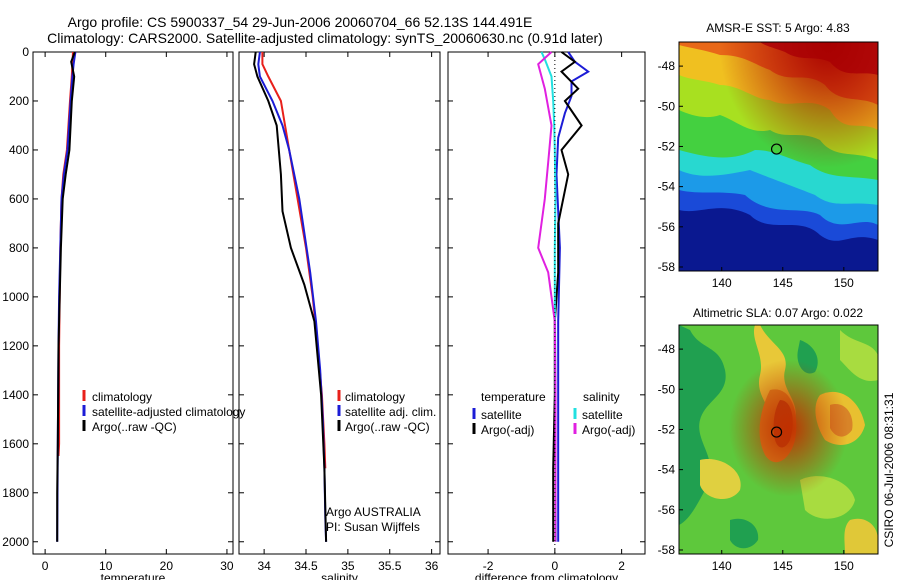 The height and width of the screenshot is (585, 900). What do you see at coordinates (15, 542) in the screenshot?
I see `temperature-ytick-label: 2000` at bounding box center [15, 542].